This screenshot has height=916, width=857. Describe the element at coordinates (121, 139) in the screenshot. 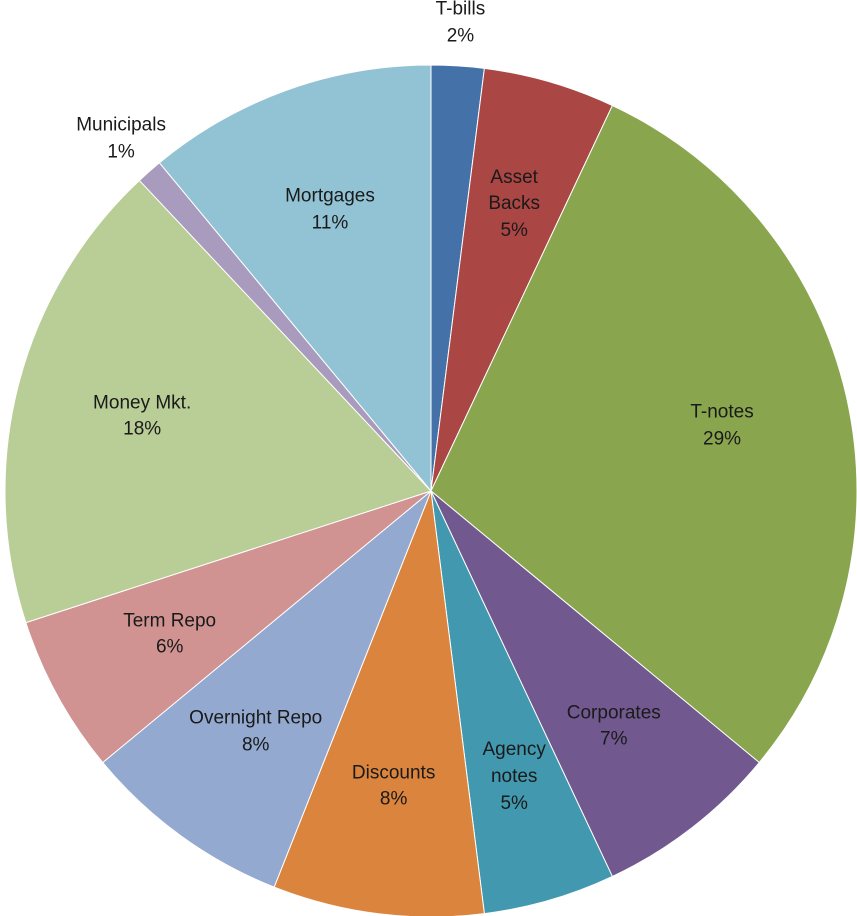

I see `slice-label: Municipals 1%` at that location.